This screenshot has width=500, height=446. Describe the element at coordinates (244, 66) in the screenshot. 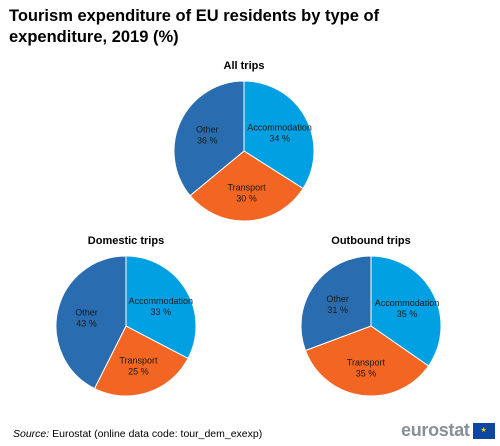

I see `pie-title-all-trips: All trips` at that location.